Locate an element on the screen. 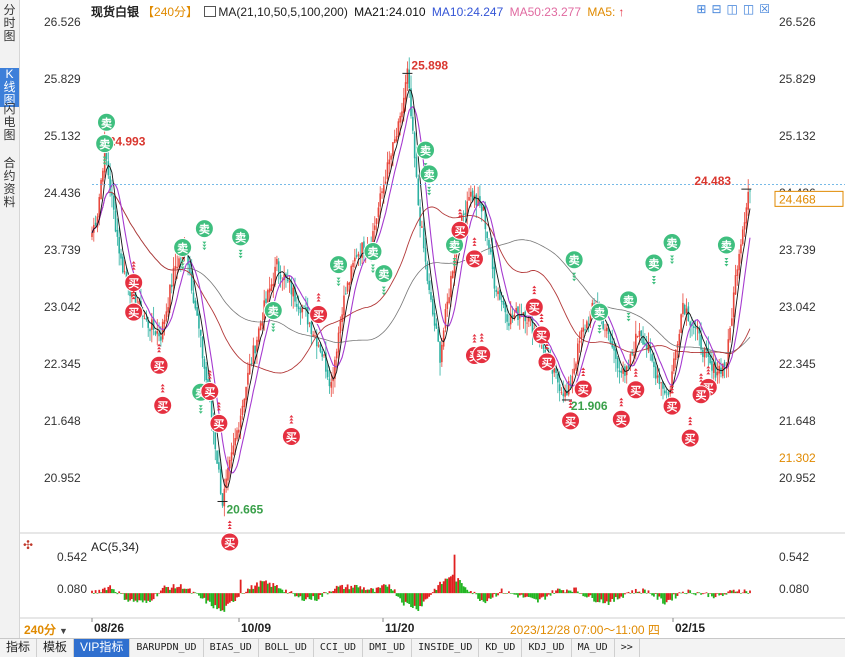 The image size is (845, 657). timeframe-selector: 240分 ▼ is located at coordinates (46, 629).